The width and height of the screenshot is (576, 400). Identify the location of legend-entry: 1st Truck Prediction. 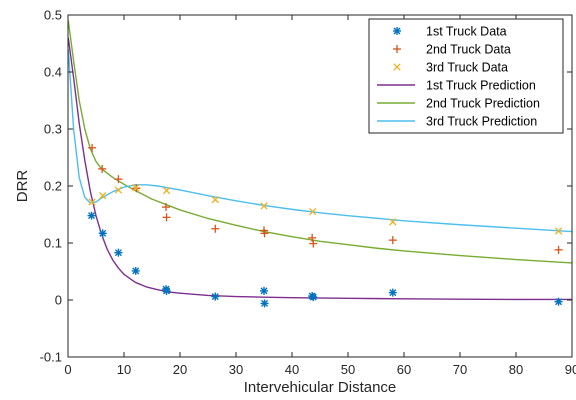
(456, 86).